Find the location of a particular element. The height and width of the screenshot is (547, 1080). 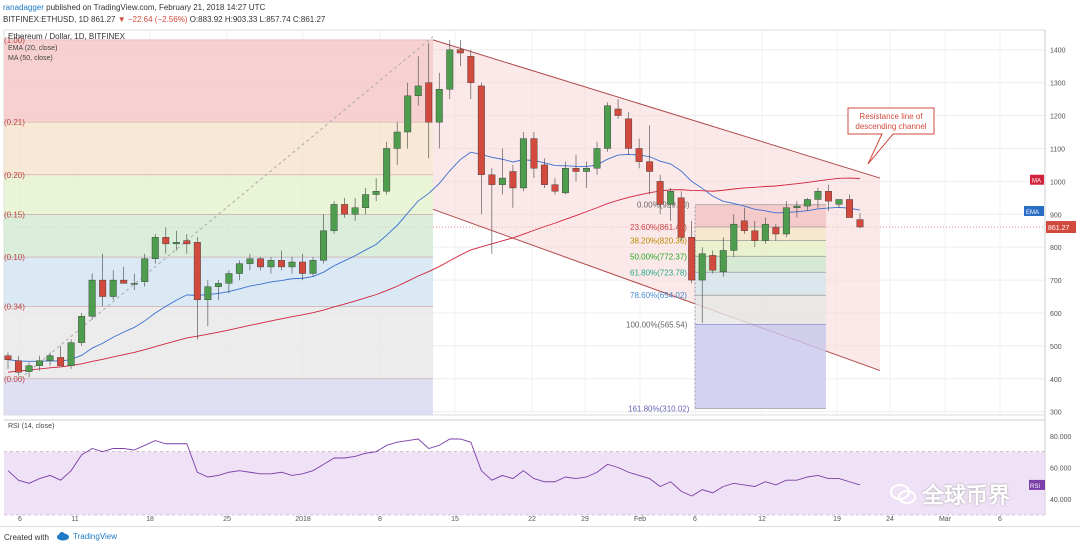

author-link: ranadagger is located at coordinates (23, 7).